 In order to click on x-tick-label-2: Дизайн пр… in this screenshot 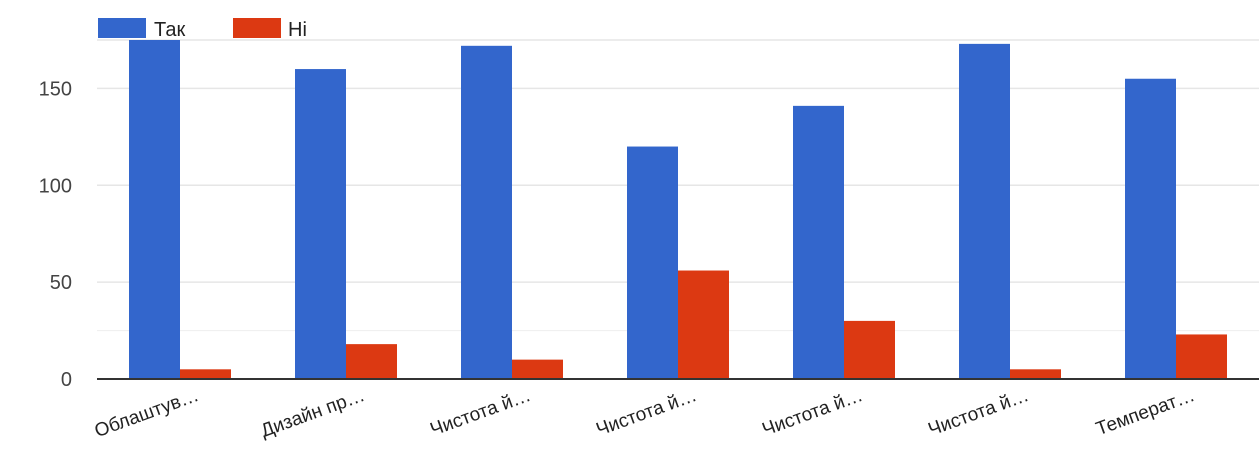, I will do `click(313, 413)`.